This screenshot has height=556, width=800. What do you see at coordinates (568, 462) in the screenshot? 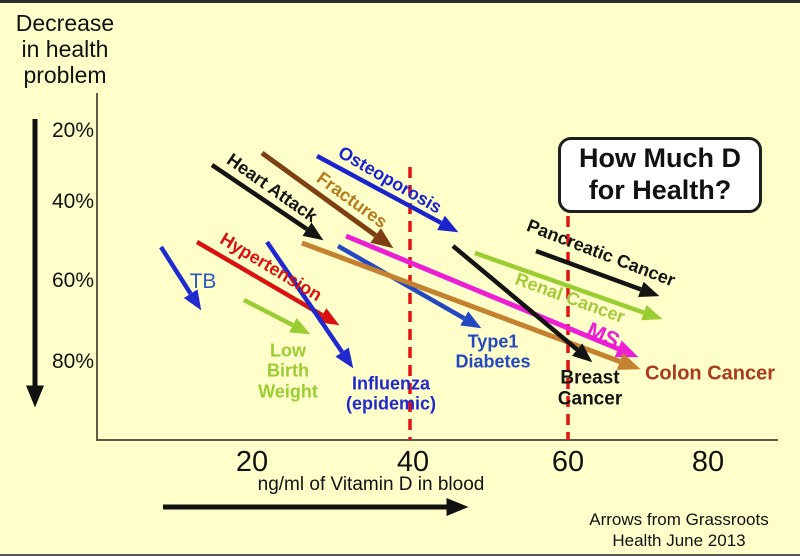
I see `x-tick-60: 60` at bounding box center [568, 462].